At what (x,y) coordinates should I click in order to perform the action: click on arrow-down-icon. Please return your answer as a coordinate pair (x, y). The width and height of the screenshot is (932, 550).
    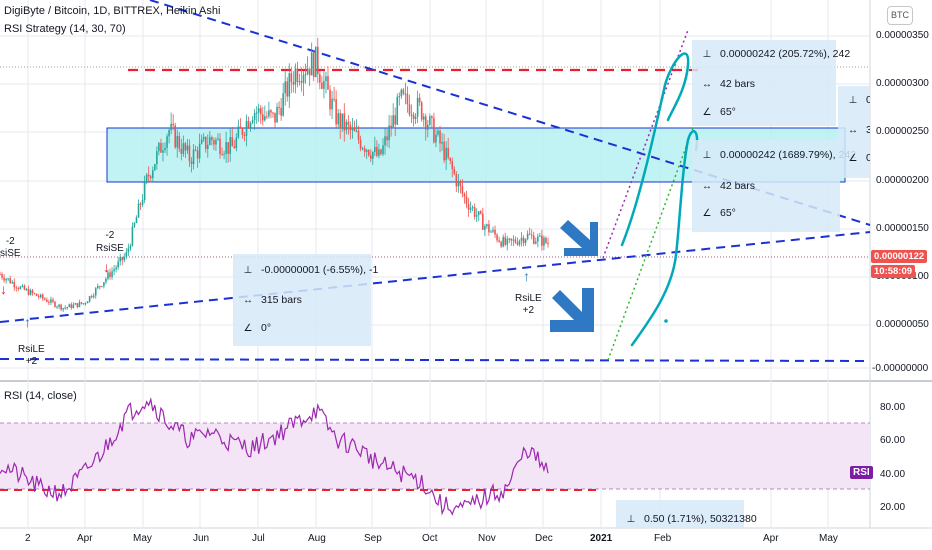
    Looking at the image, I should click on (572, 310).